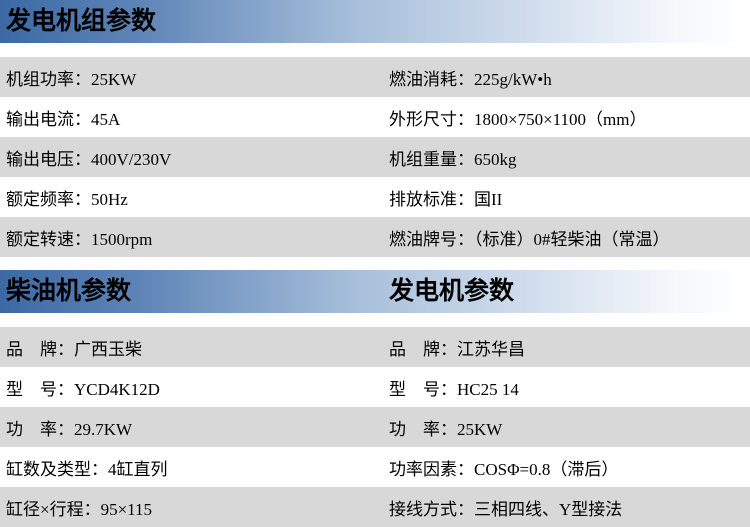  Describe the element at coordinates (375, 291) in the screenshot. I see `section-header-engine-generator: 柴油机参数 发电机参数` at that location.